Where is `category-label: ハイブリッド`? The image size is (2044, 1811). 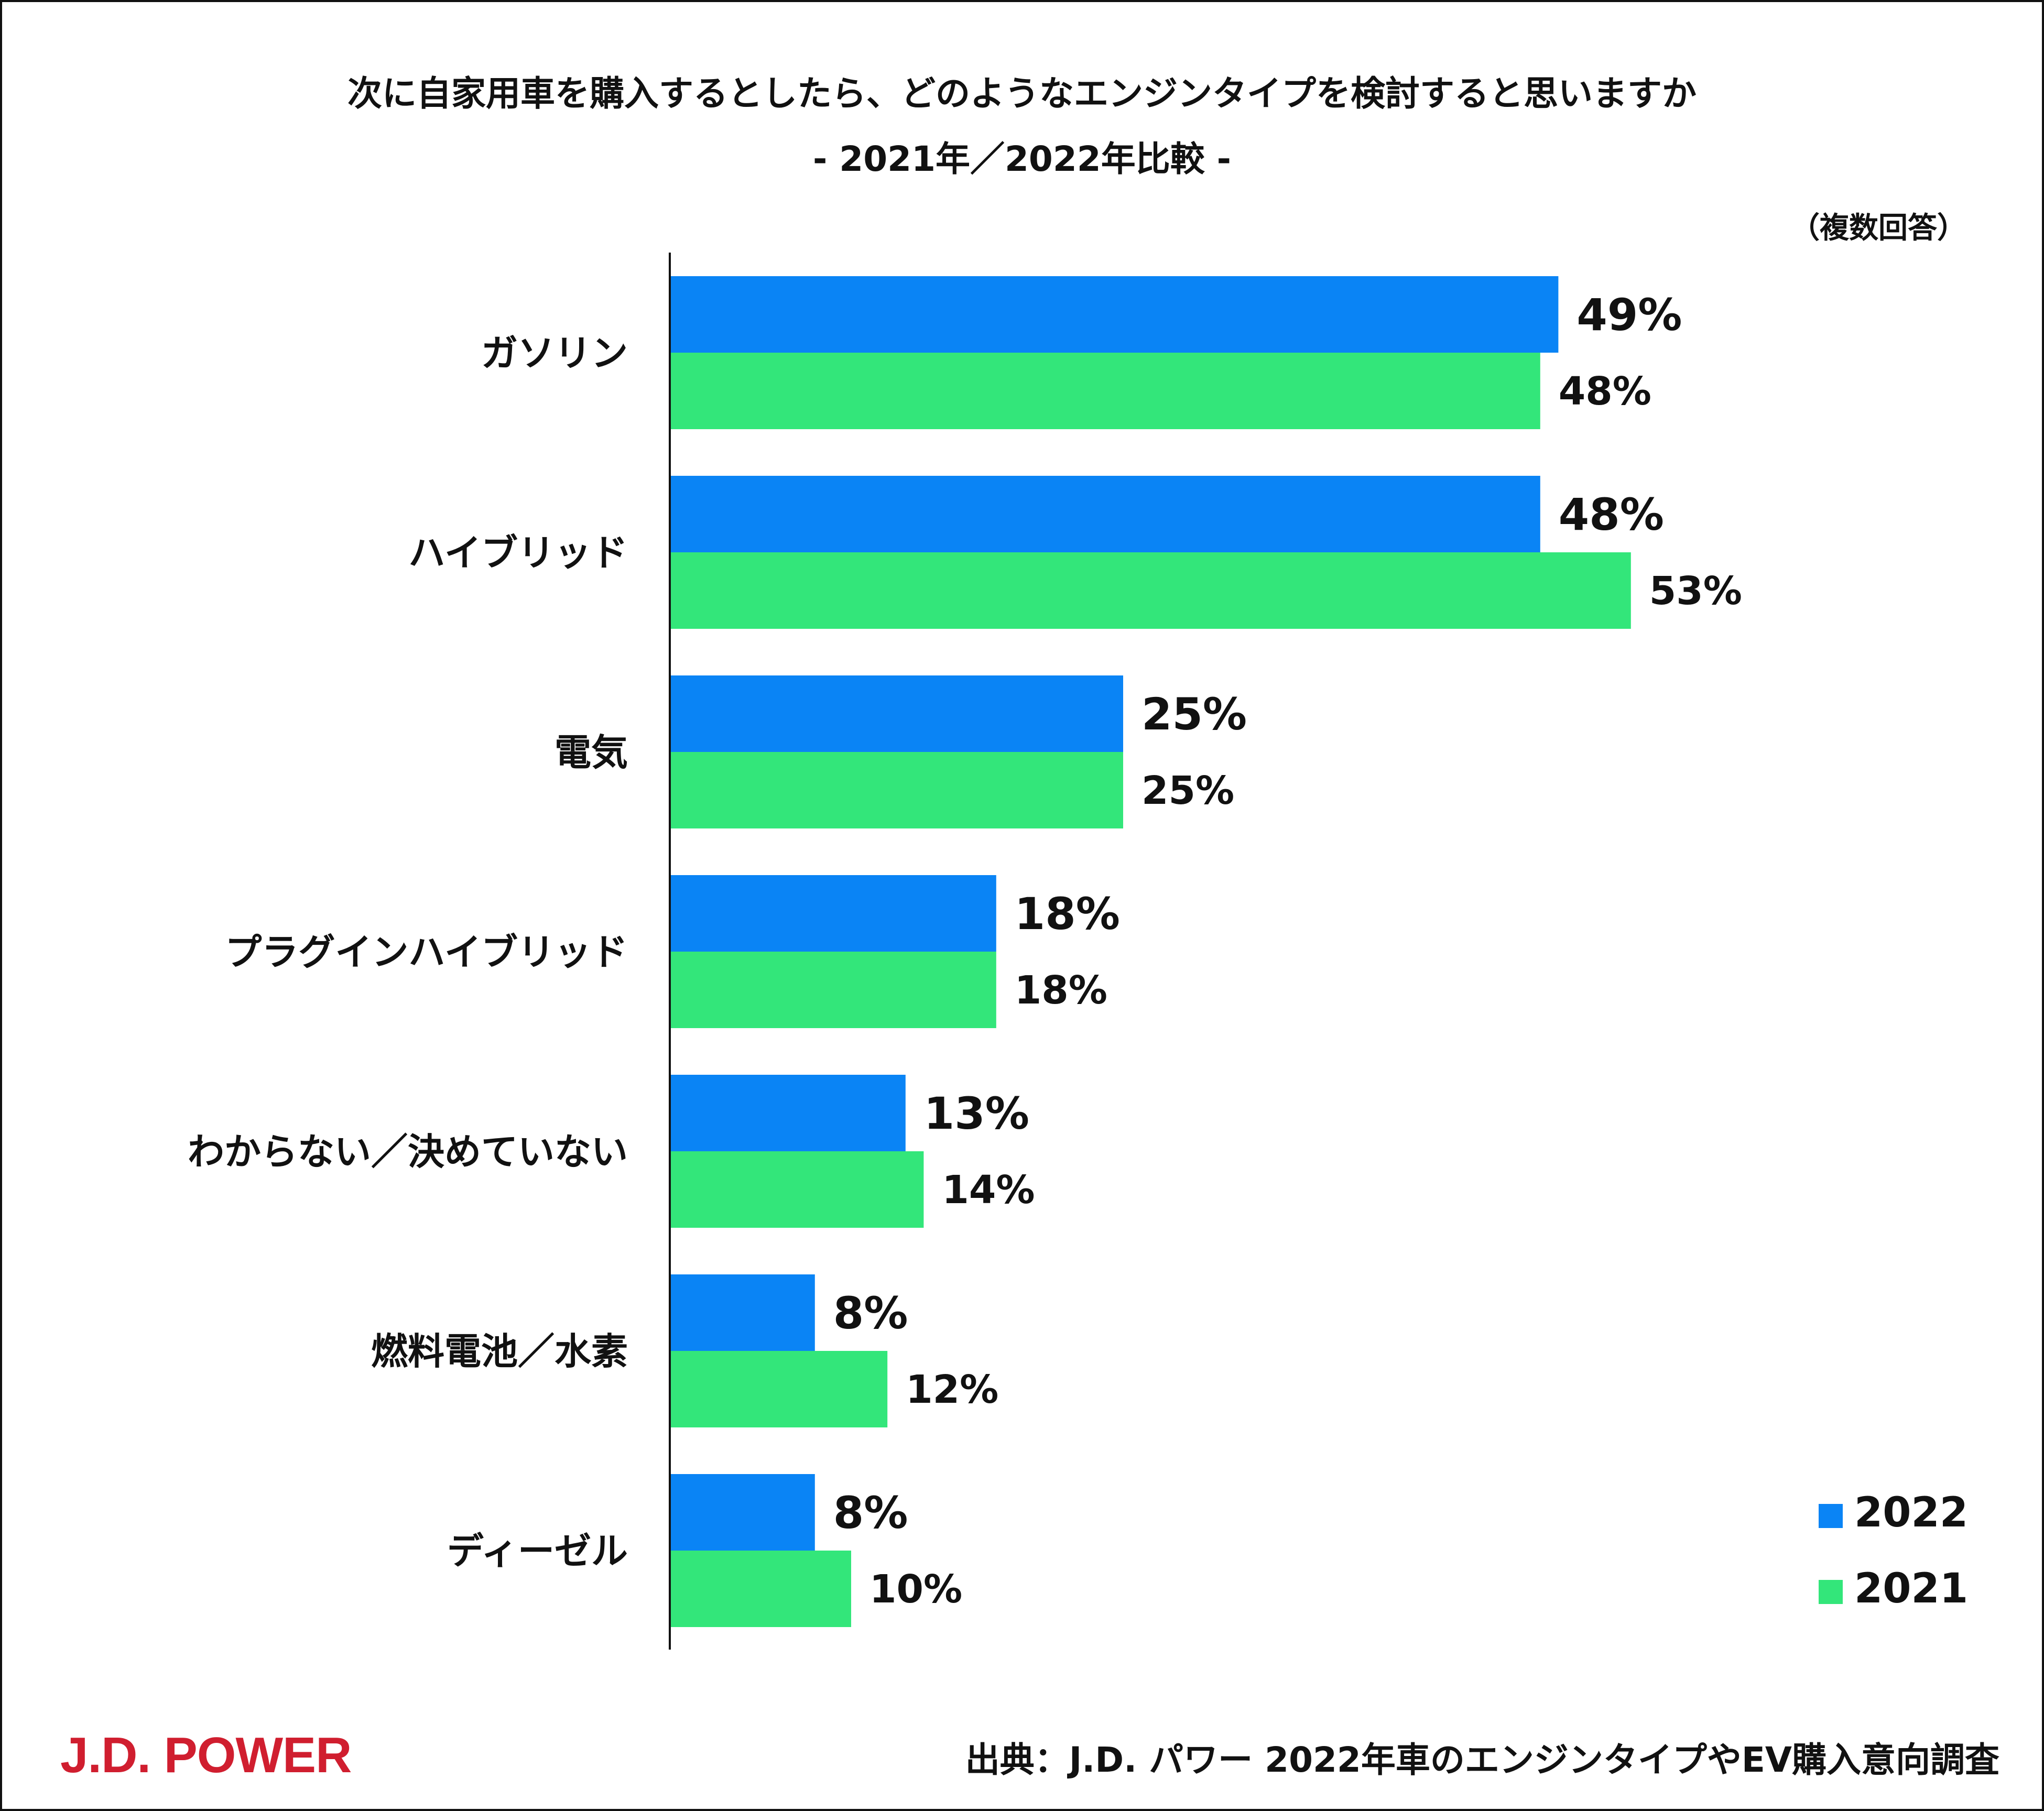
category-label: ハイブリッド is located at coordinates (518, 552).